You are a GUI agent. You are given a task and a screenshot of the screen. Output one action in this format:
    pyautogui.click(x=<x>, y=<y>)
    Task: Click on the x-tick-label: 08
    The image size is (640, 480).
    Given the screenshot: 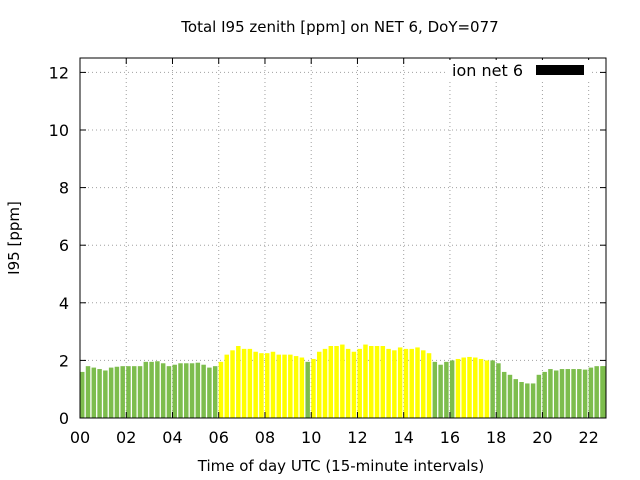 What is the action you would take?
    pyautogui.click(x=265, y=437)
    